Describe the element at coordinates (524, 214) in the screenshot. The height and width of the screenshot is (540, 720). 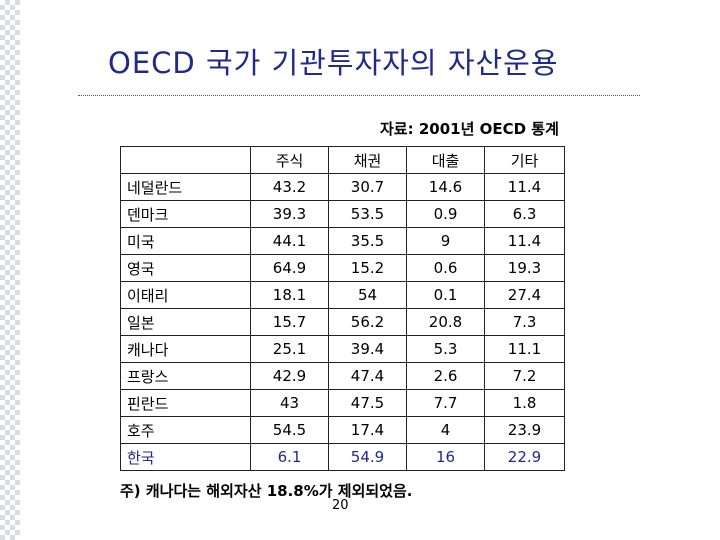
I see `table-cell: 6.3` at that location.